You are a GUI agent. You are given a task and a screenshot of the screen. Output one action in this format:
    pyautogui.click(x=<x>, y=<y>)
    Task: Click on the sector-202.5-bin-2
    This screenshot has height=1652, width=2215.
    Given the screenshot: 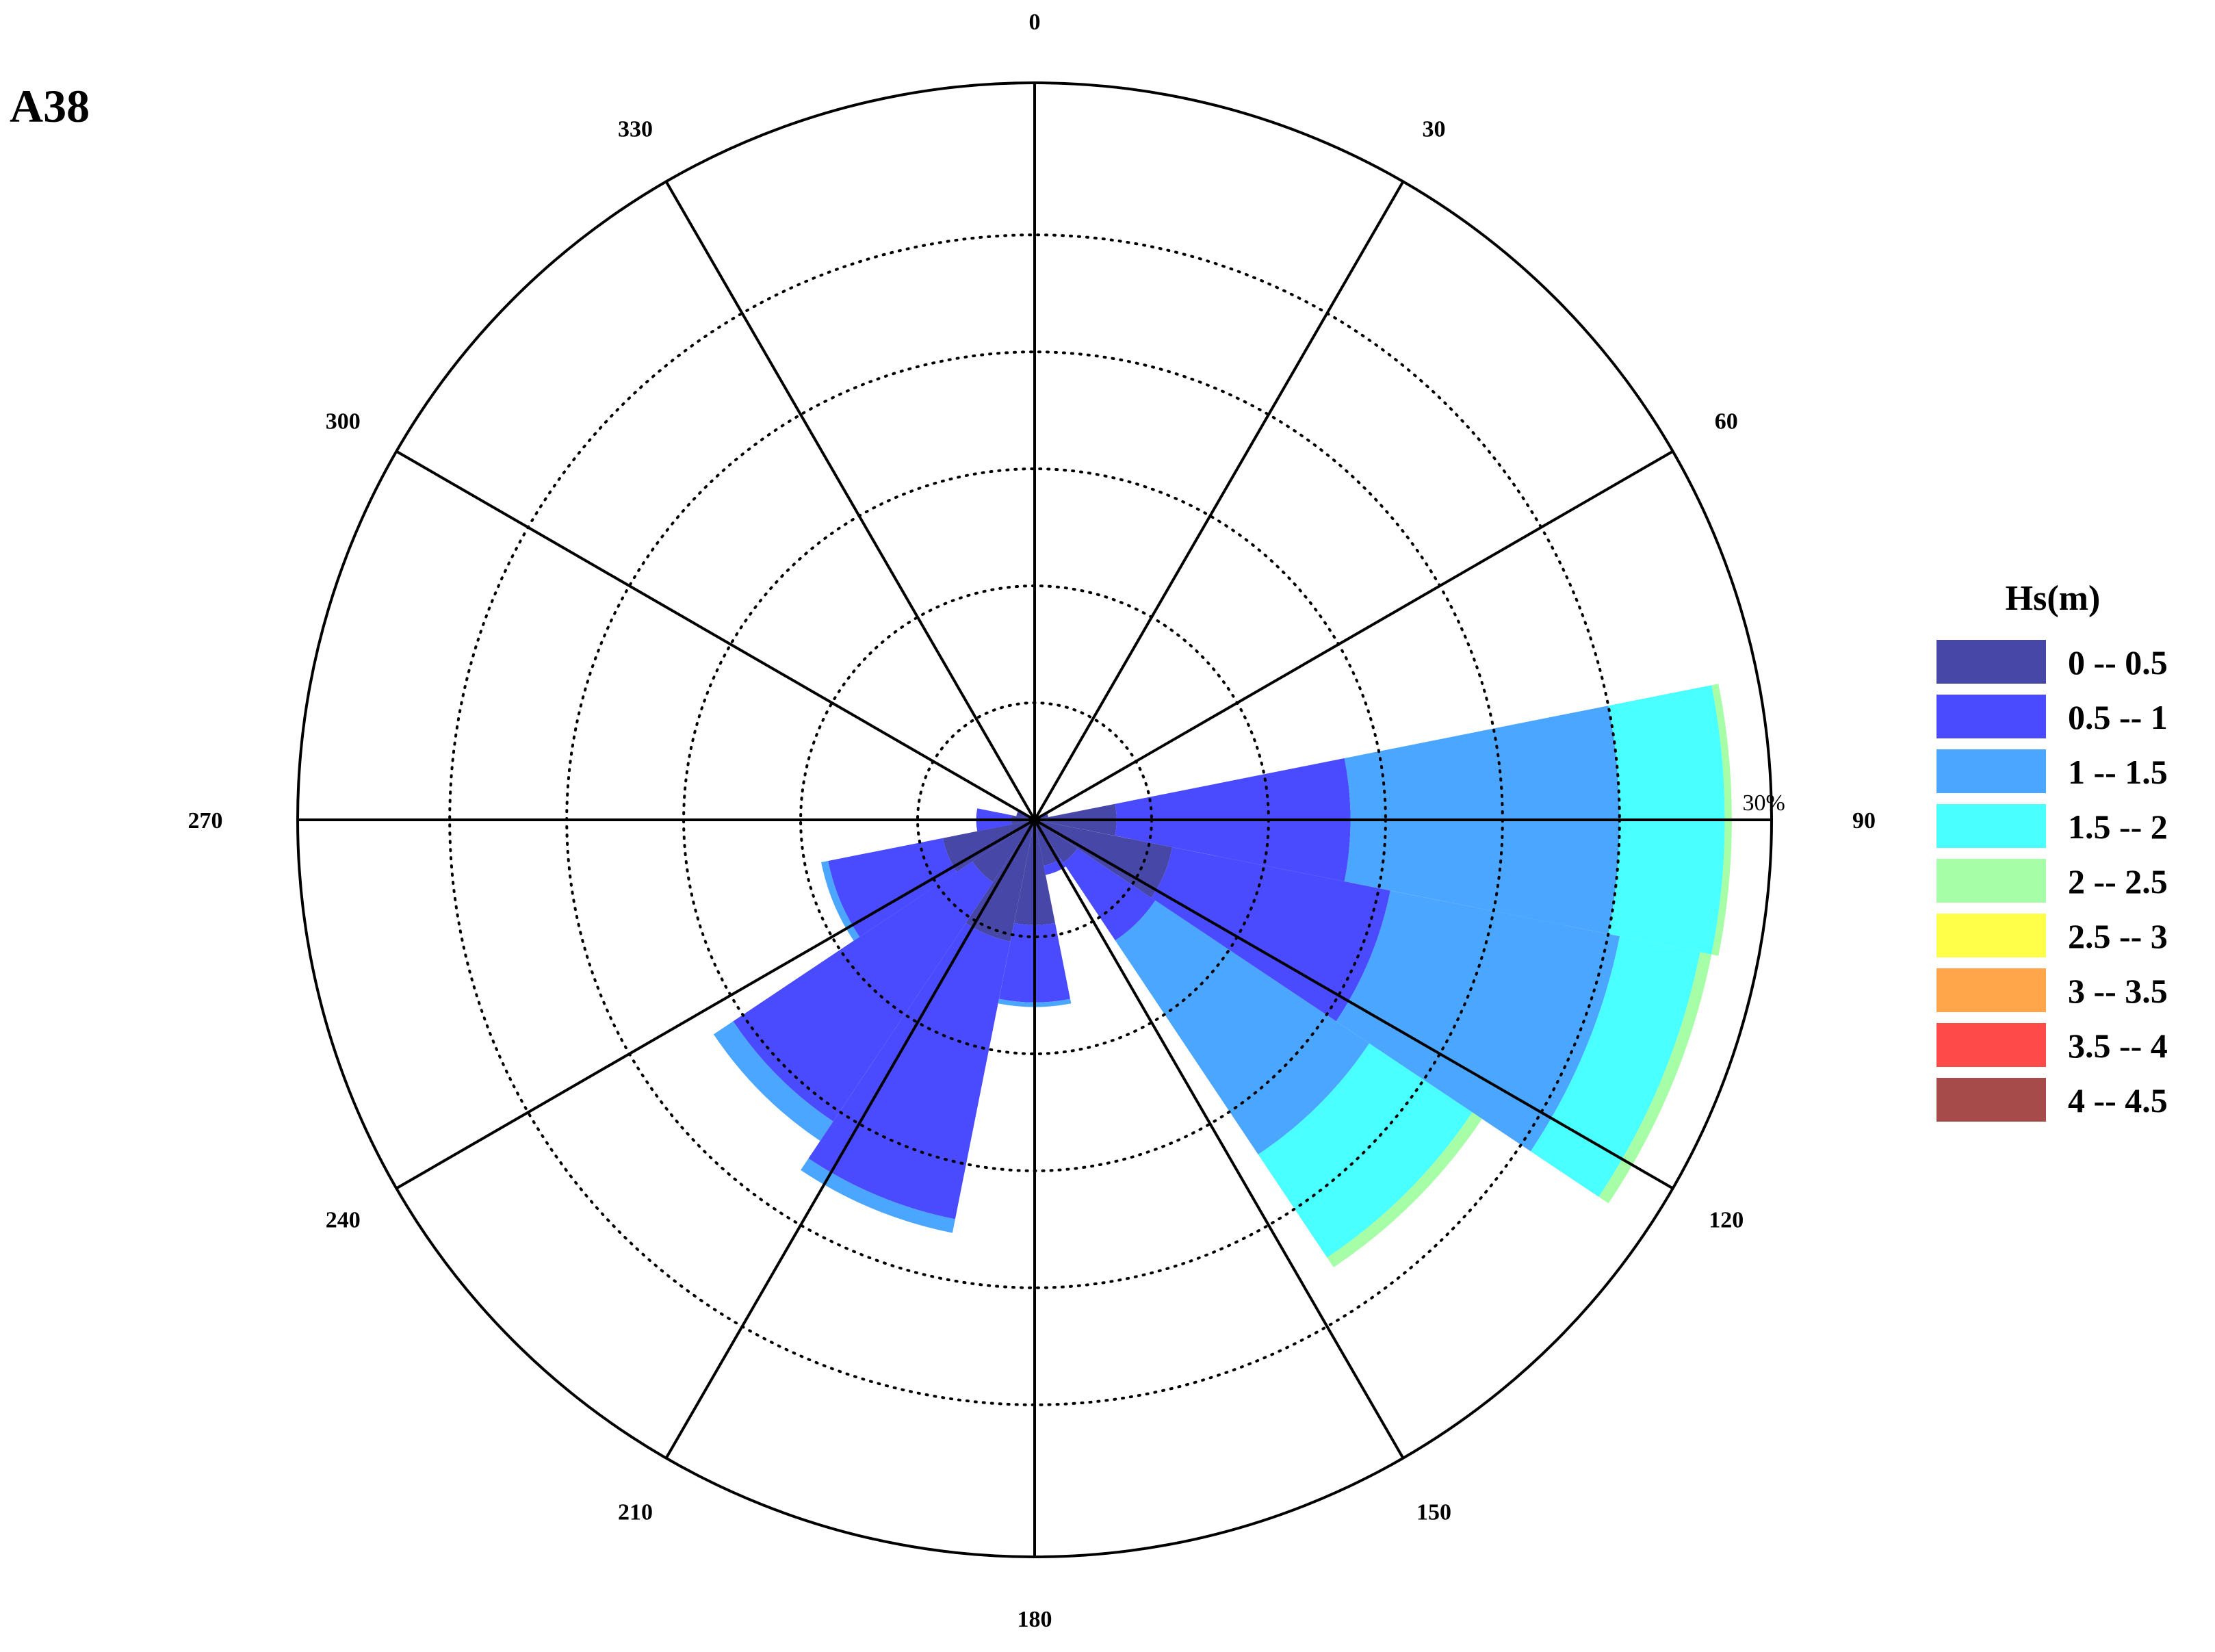 What is the action you would take?
    pyautogui.click(x=878, y=1195)
    